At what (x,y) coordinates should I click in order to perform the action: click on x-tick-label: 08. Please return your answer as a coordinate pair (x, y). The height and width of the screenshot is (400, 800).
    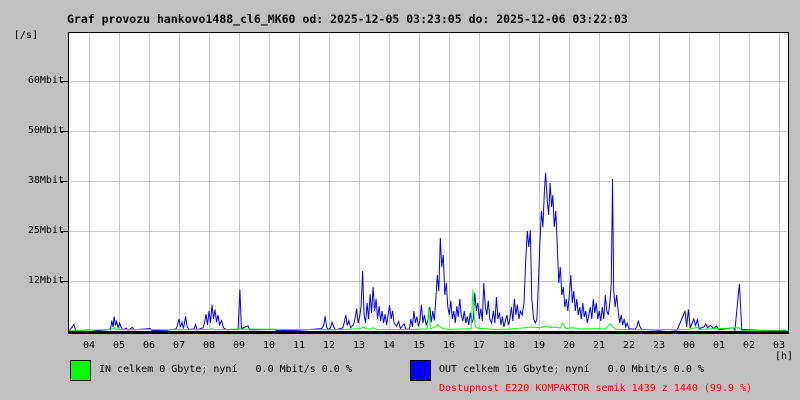
    Looking at the image, I should click on (209, 345).